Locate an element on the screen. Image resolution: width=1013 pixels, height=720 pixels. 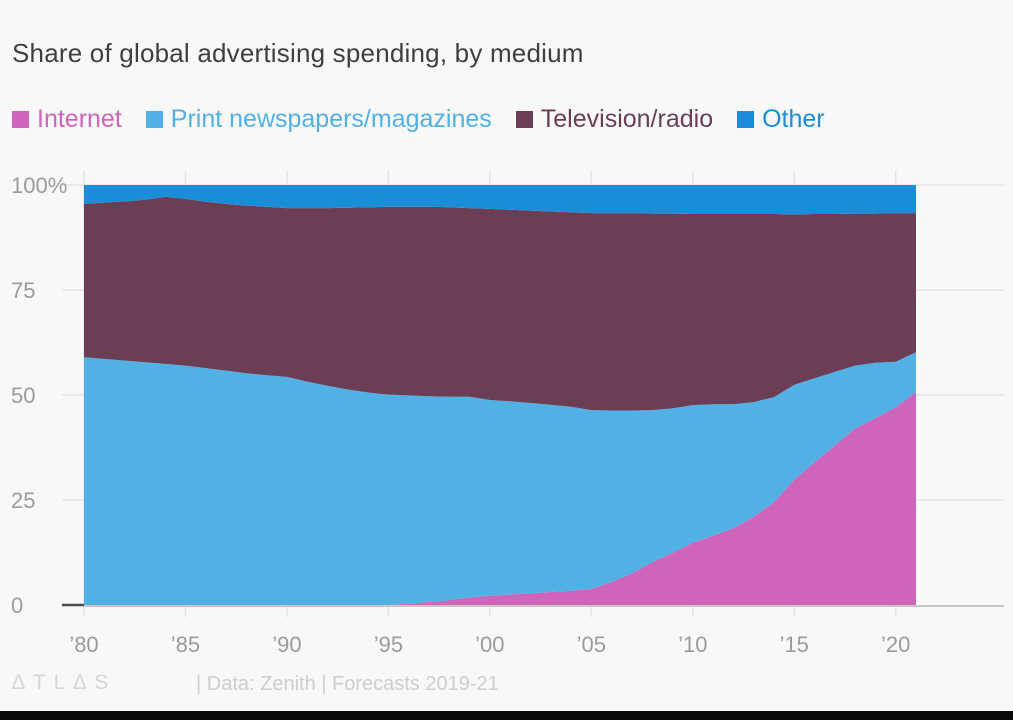
legend-label: Internet is located at coordinates (79, 119).